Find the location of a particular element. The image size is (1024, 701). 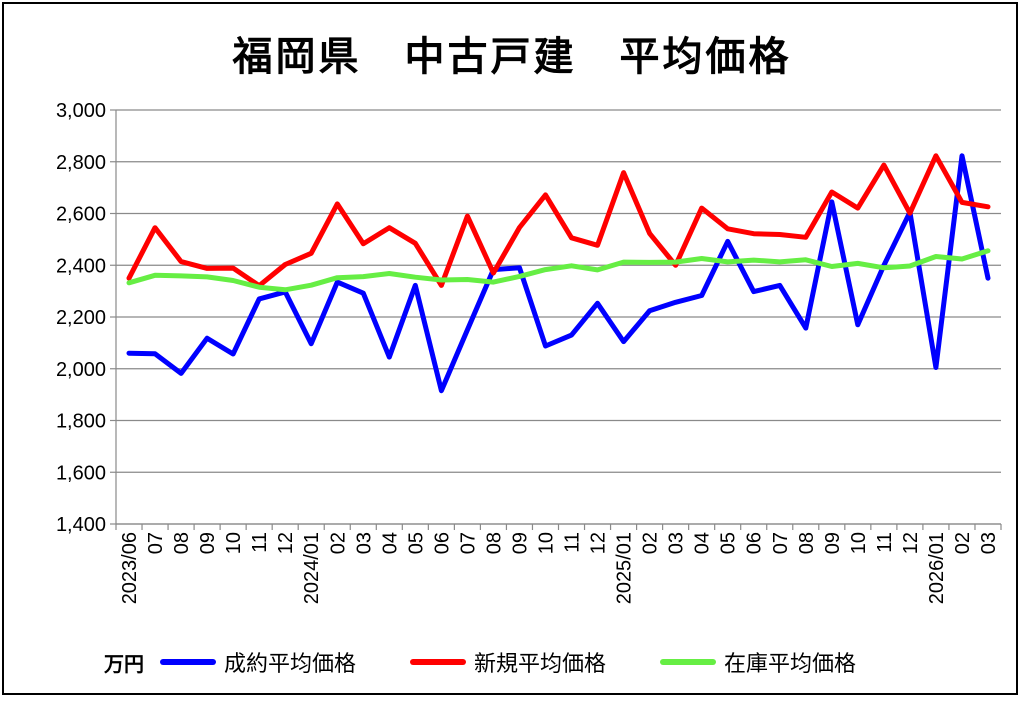

y-tick-label: 2,200 is located at coordinates (81, 318).